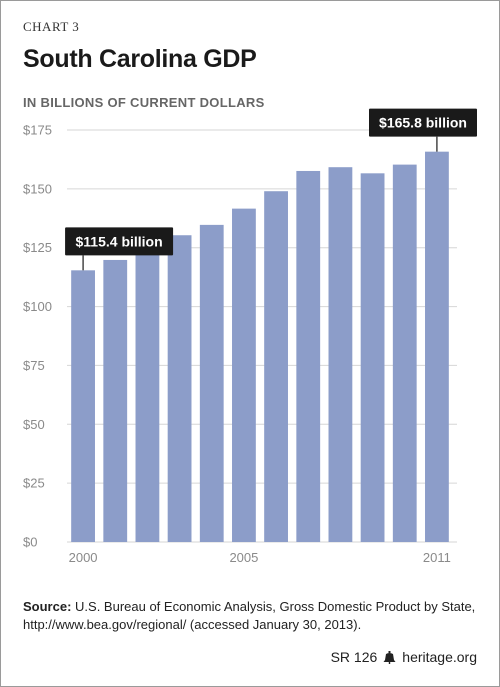 Image resolution: width=500 pixels, height=687 pixels. I want to click on data-label-2011: $165.8 billion, so click(423, 123).